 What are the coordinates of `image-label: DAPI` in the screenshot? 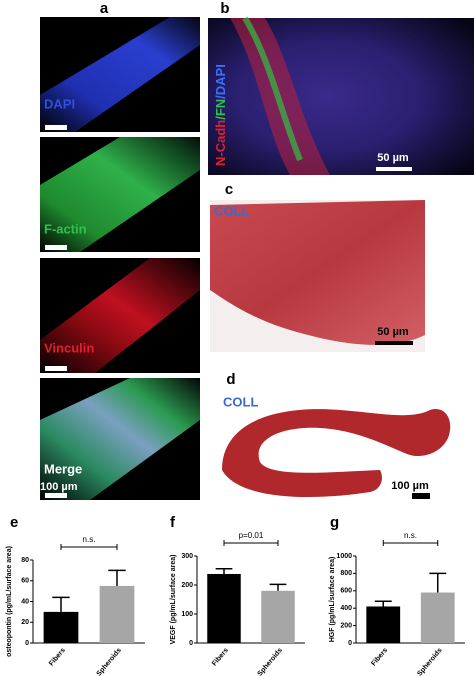 It's located at (59, 103).